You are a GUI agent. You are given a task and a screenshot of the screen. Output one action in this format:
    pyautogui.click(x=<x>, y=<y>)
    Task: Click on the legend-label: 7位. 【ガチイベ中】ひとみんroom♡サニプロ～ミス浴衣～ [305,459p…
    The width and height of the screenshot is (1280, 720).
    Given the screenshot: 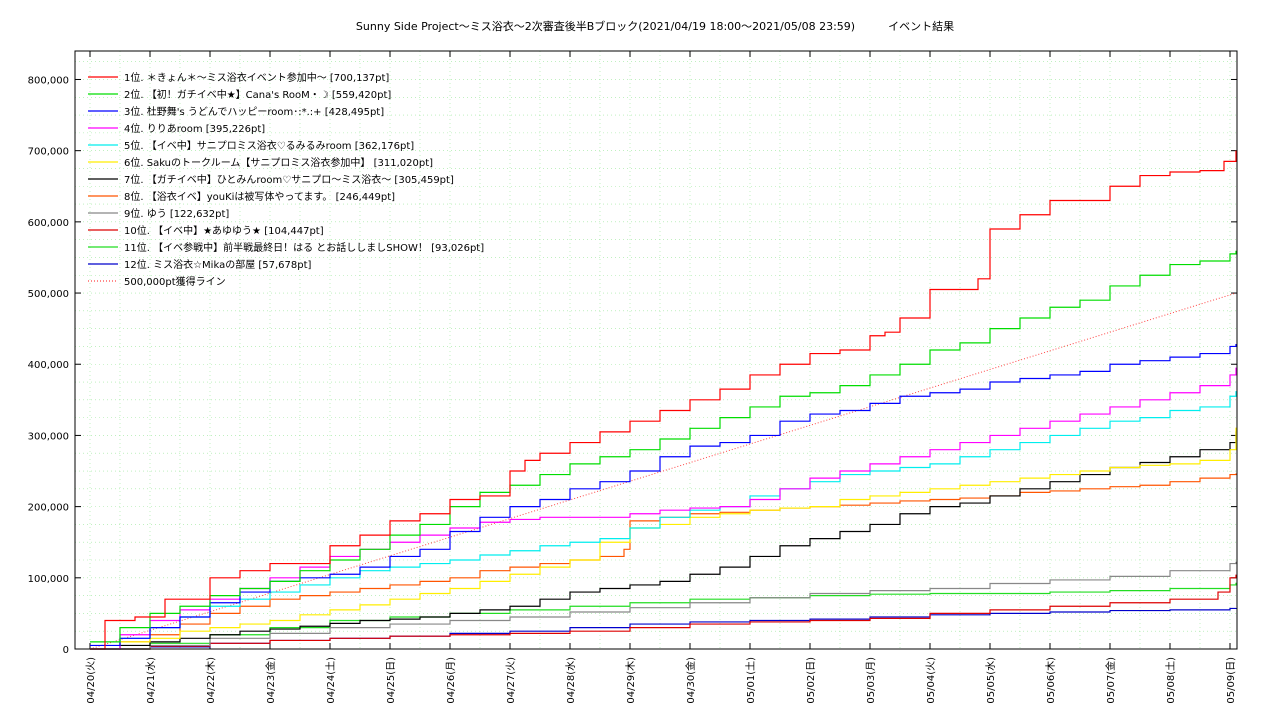 What is the action you would take?
    pyautogui.click(x=289, y=179)
    